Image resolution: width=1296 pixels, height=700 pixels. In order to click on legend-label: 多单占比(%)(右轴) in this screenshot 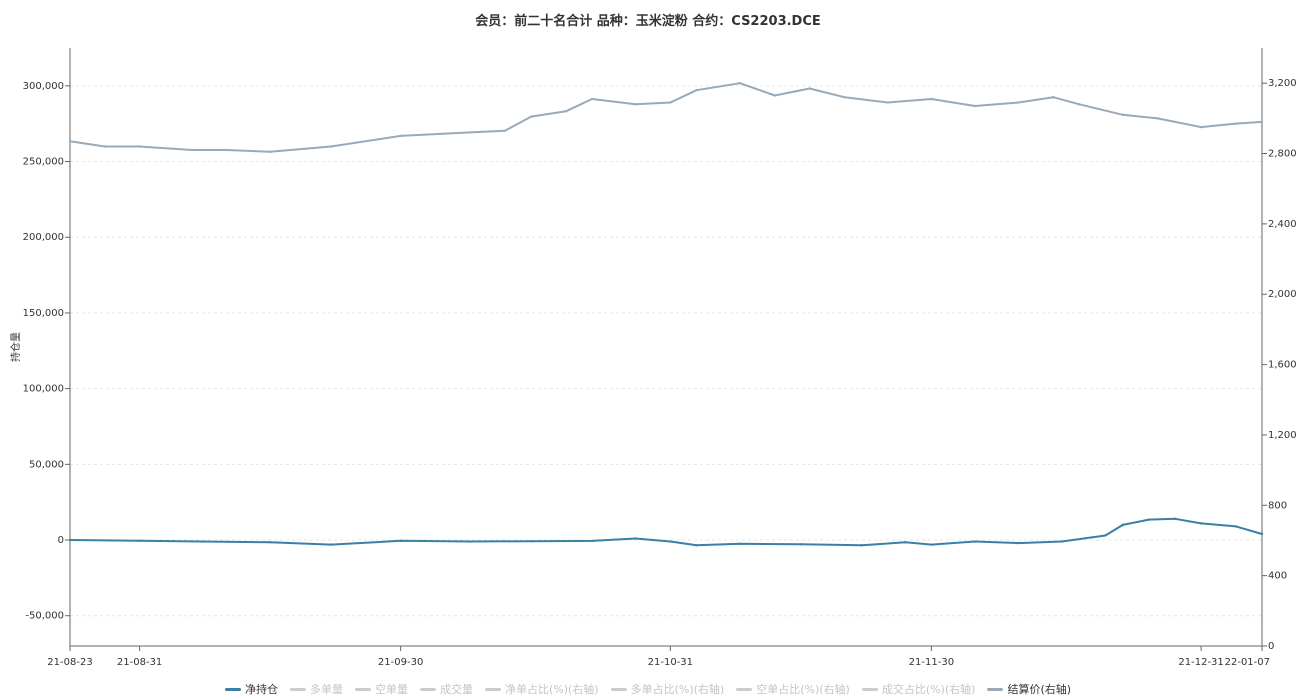, I will do `click(677, 689)`.